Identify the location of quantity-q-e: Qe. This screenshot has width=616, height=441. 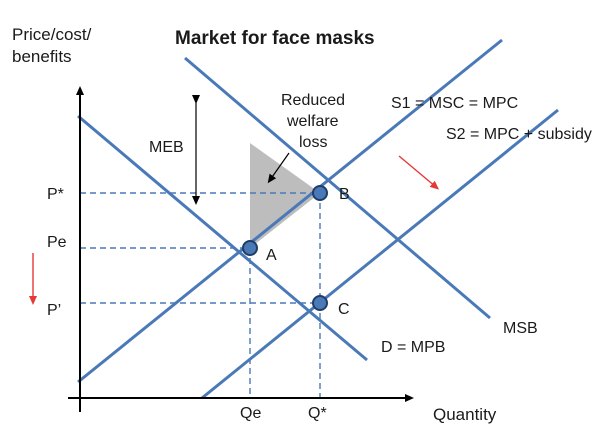
(250, 413).